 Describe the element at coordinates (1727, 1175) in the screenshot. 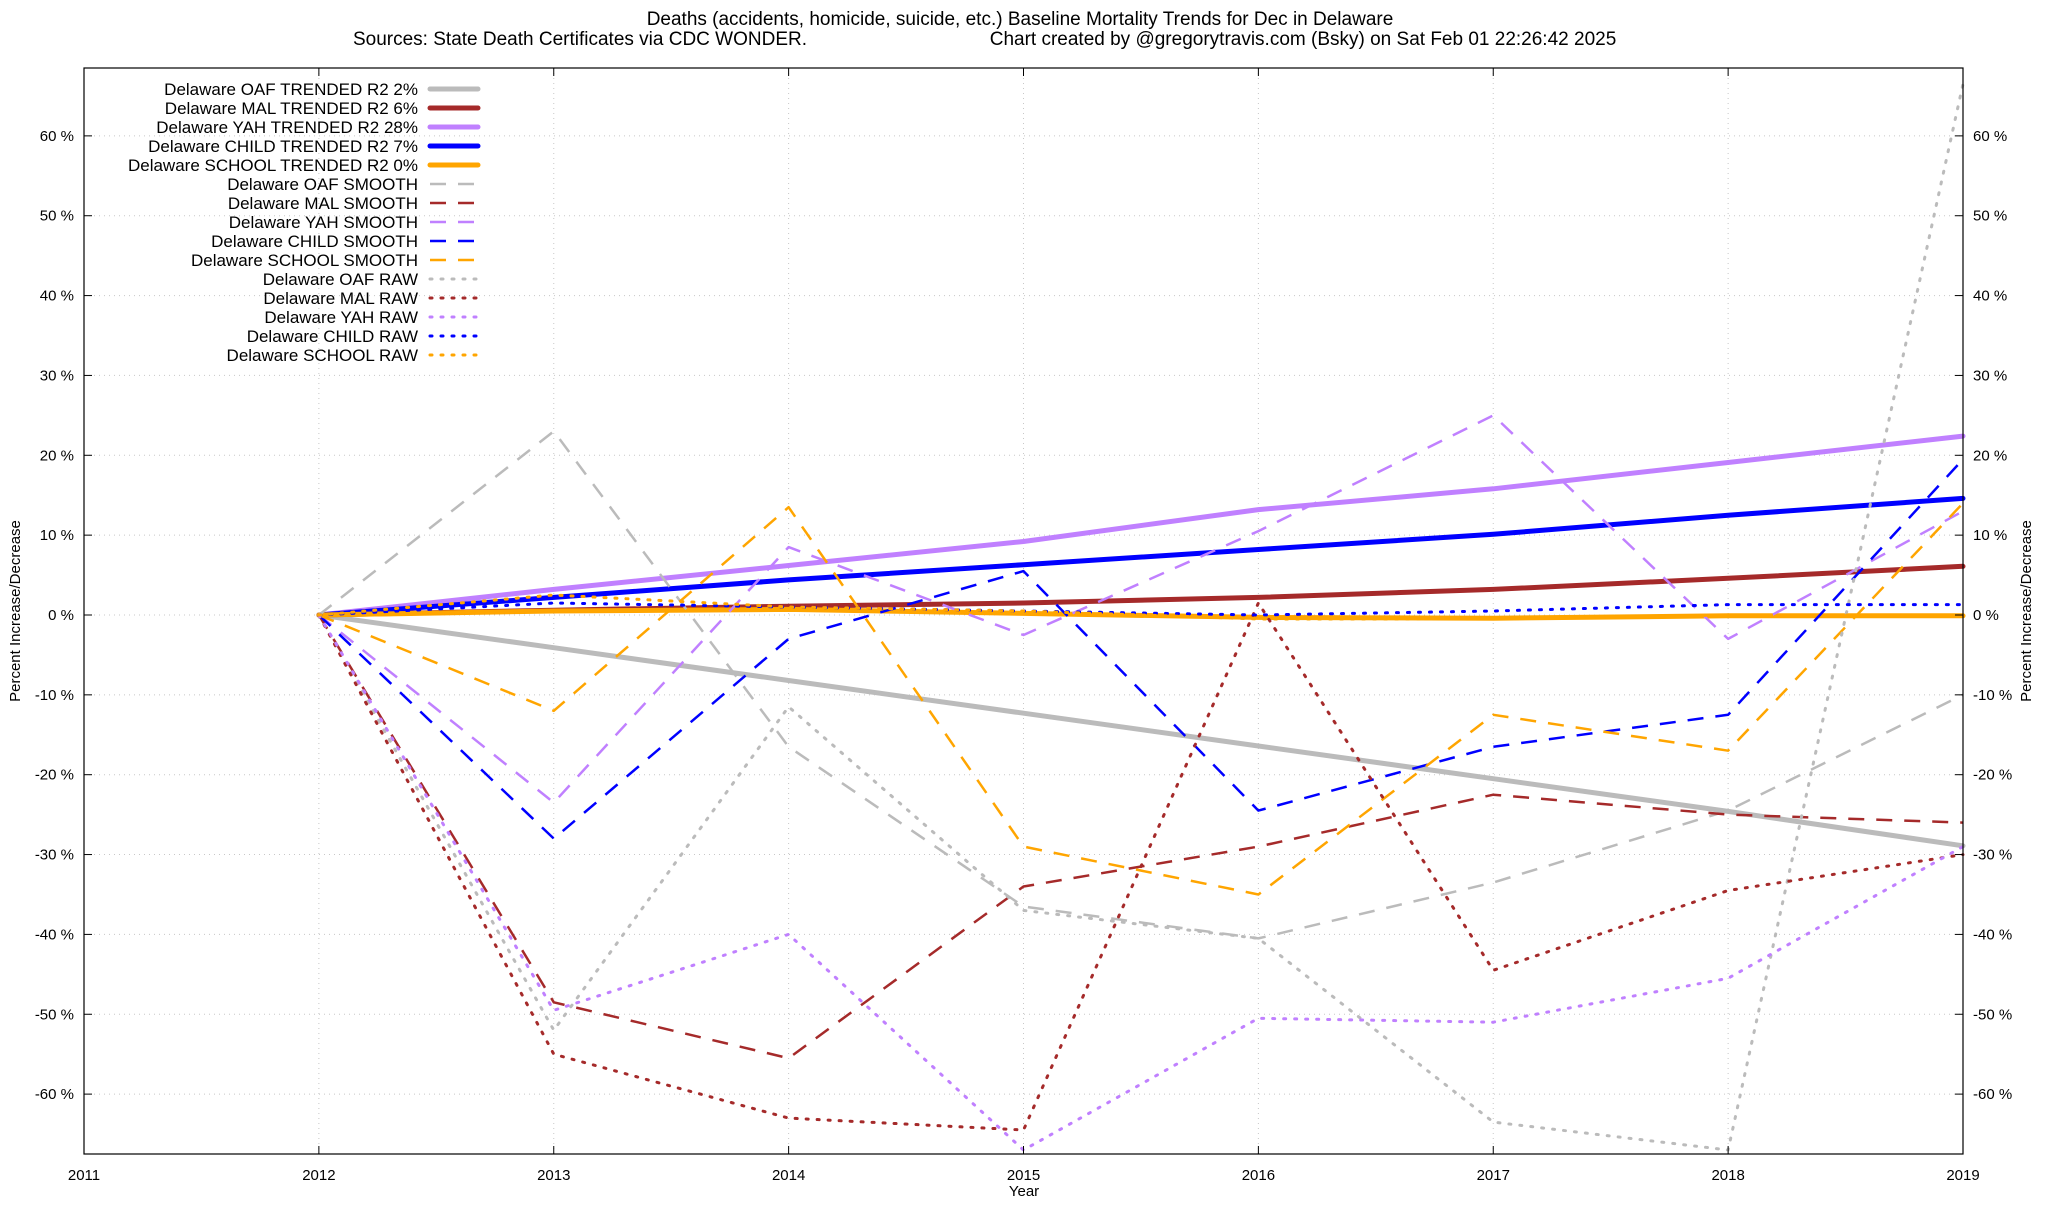

I see `x-tick-label: 2018` at that location.